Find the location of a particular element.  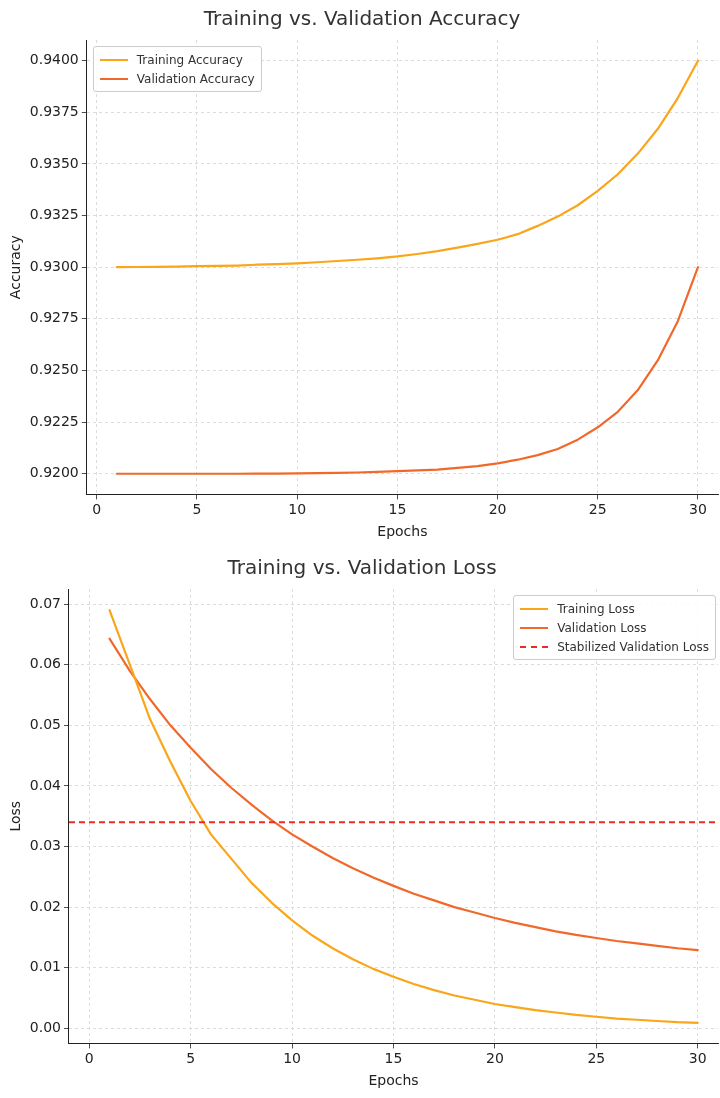

y-tick-label: 0.06 is located at coordinates (45, 663).